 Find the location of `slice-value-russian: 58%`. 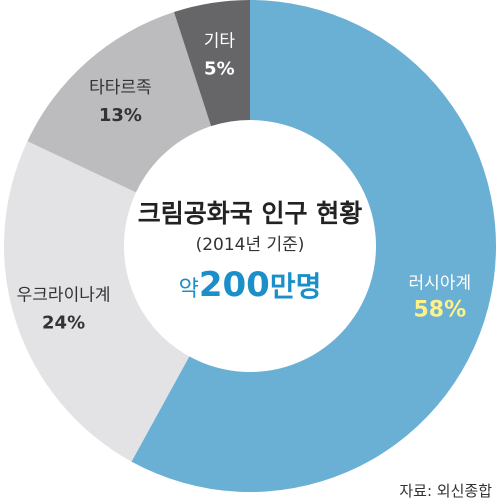

slice-value-russian: 58% is located at coordinates (440, 310).